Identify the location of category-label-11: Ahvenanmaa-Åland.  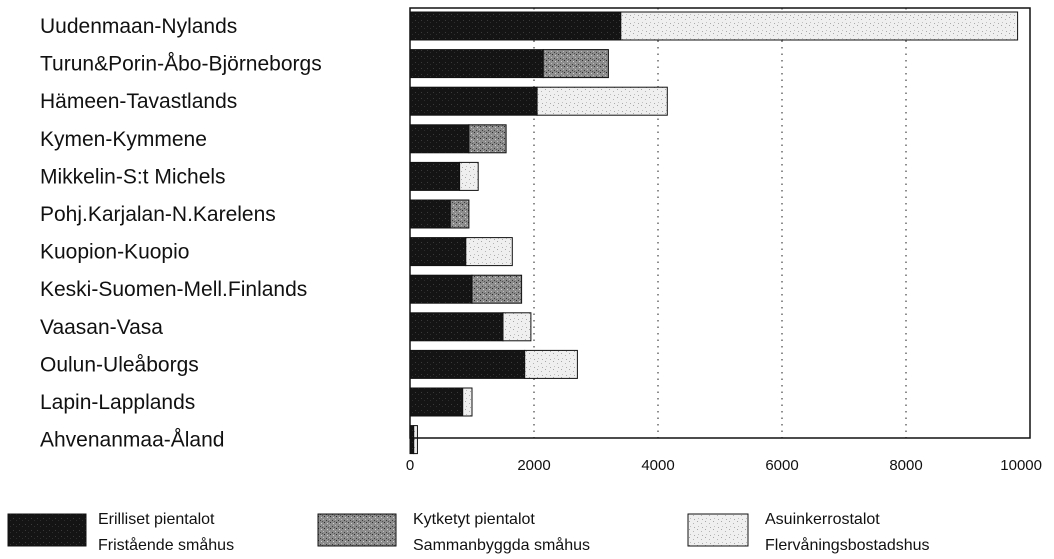
(132, 440).